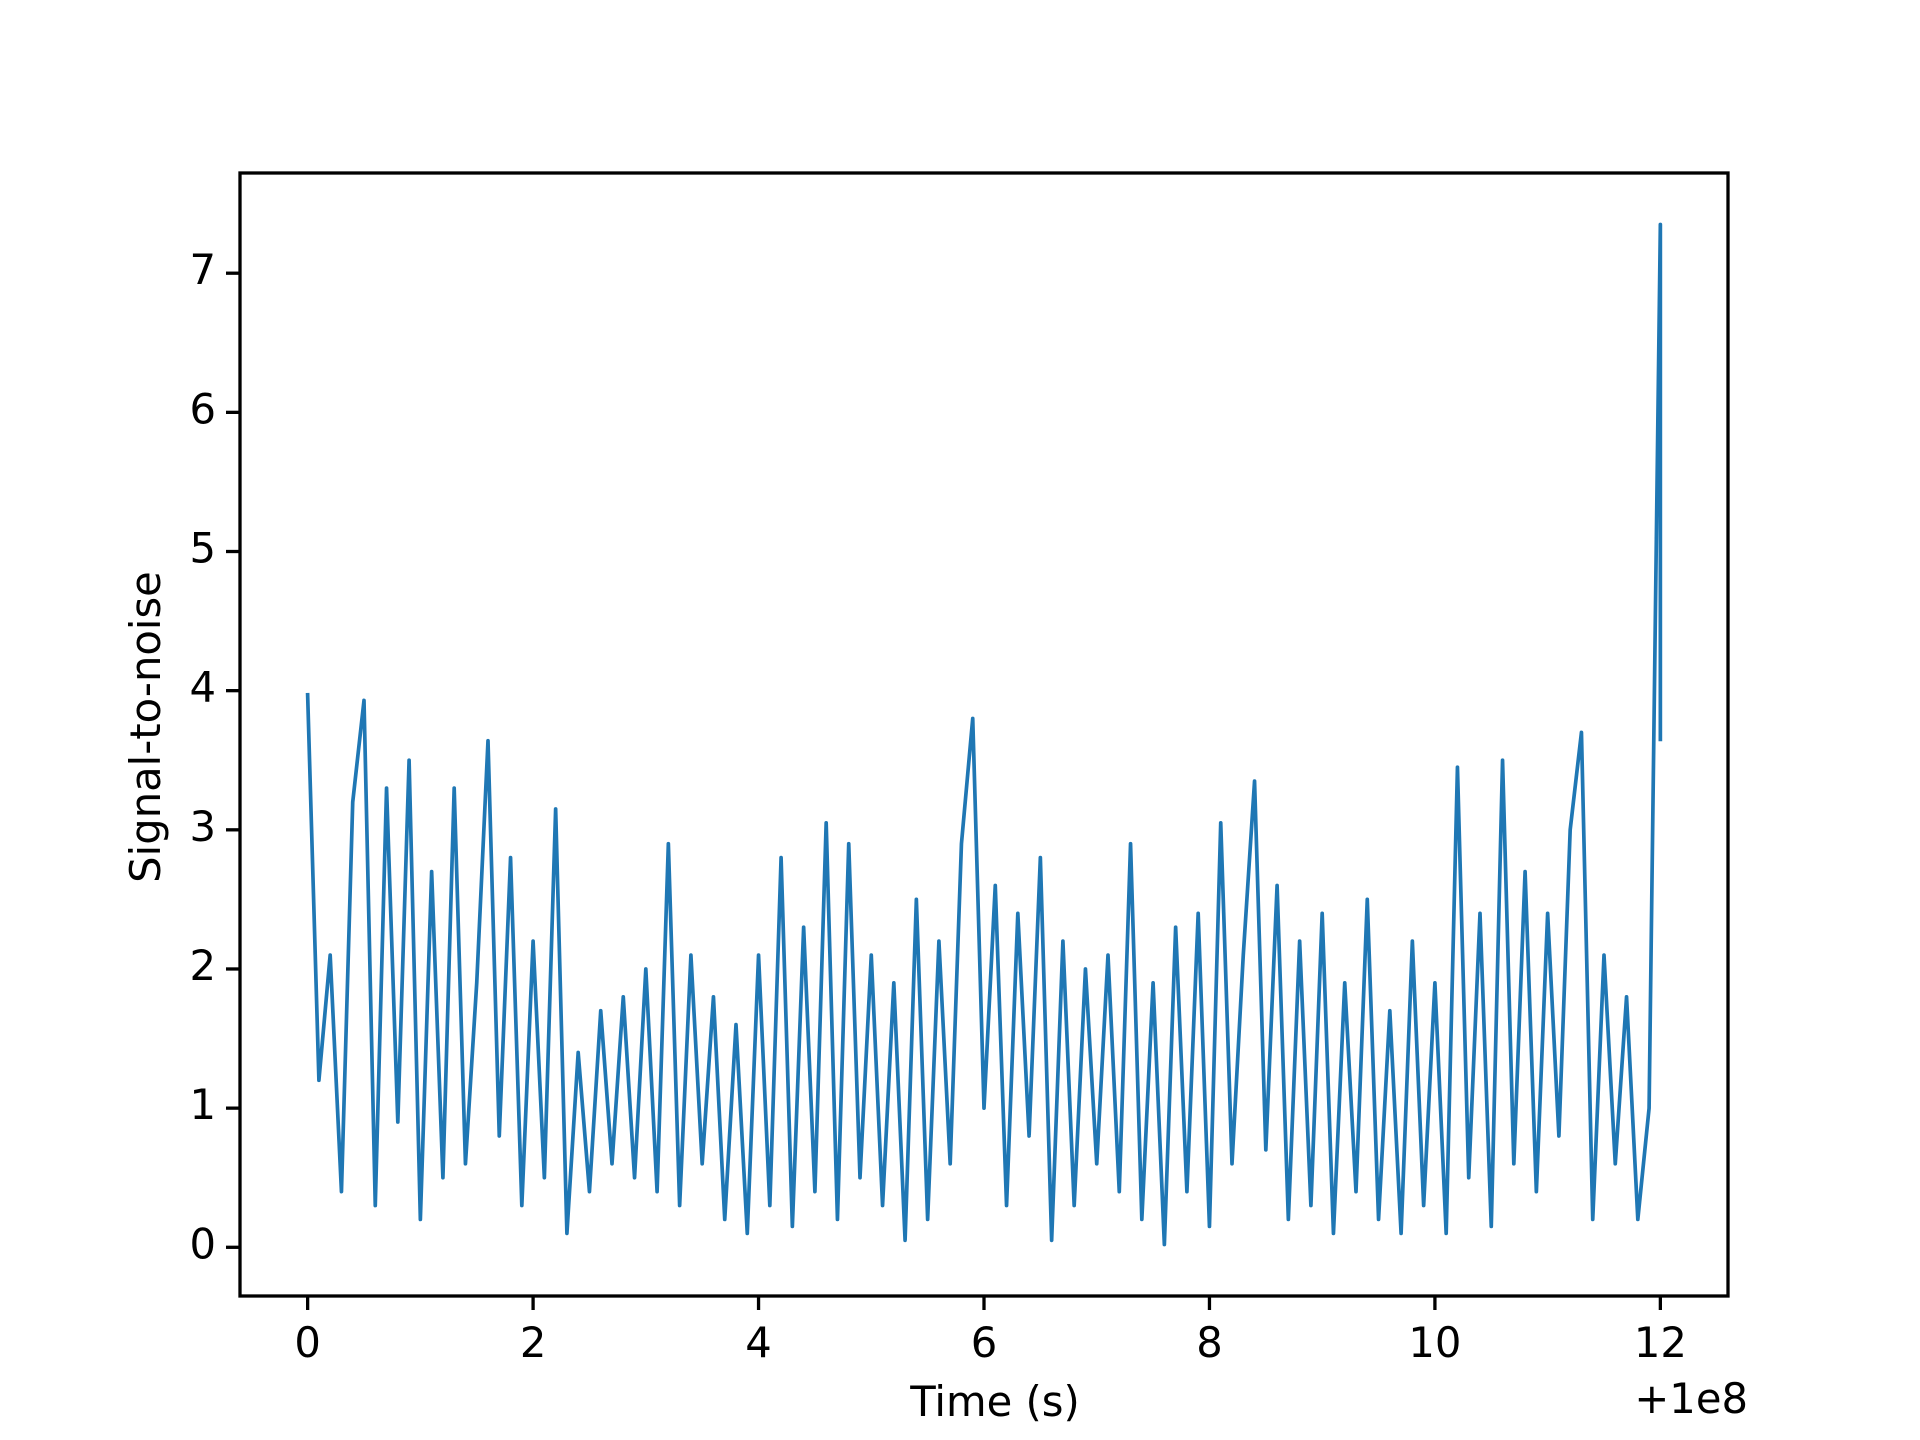 The width and height of the screenshot is (1920, 1440). Describe the element at coordinates (202, 826) in the screenshot. I see `y-tick-label: 3` at that location.